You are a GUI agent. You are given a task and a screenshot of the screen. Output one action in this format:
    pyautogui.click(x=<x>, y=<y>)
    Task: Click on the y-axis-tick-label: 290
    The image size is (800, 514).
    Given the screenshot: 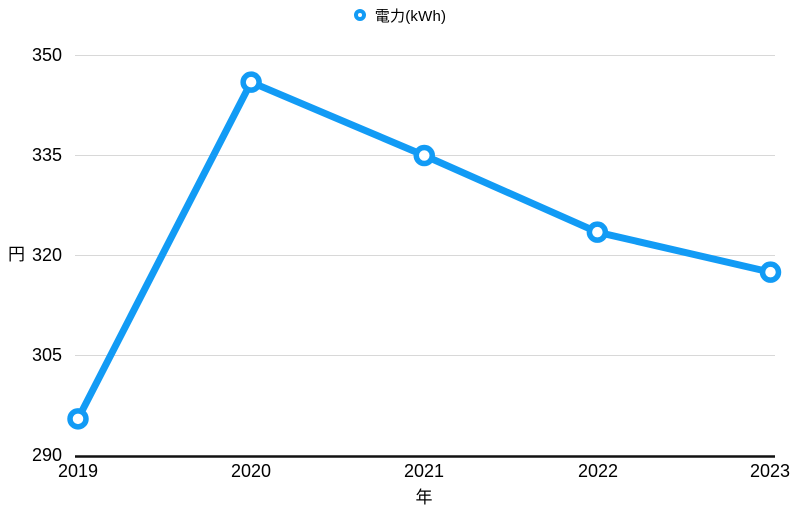 What is the action you would take?
    pyautogui.click(x=46, y=455)
    